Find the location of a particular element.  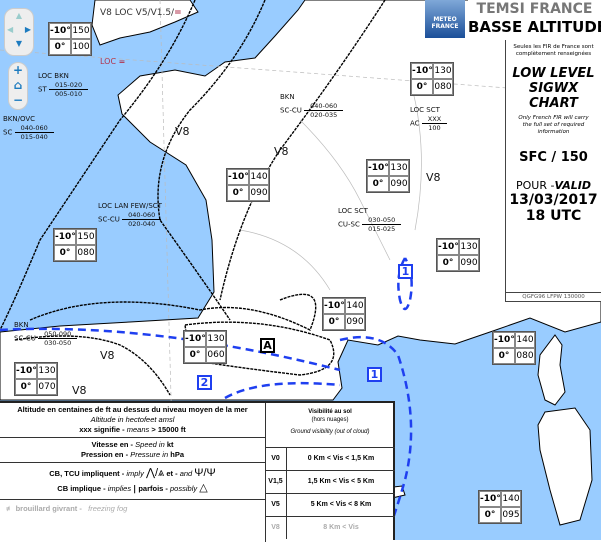

home-icon: ⌂ is located at coordinates (18, 85).